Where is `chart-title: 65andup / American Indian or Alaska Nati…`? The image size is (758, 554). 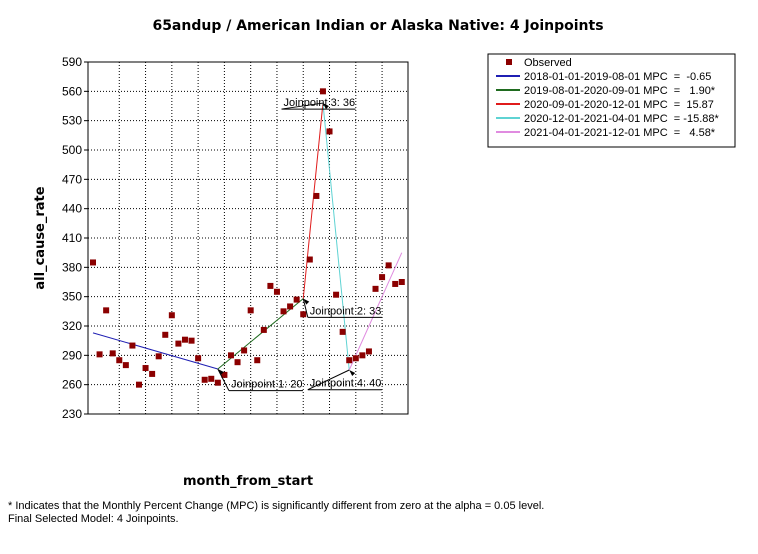
chart-title: 65andup / American Indian or Alaska Nati… is located at coordinates (377, 26).